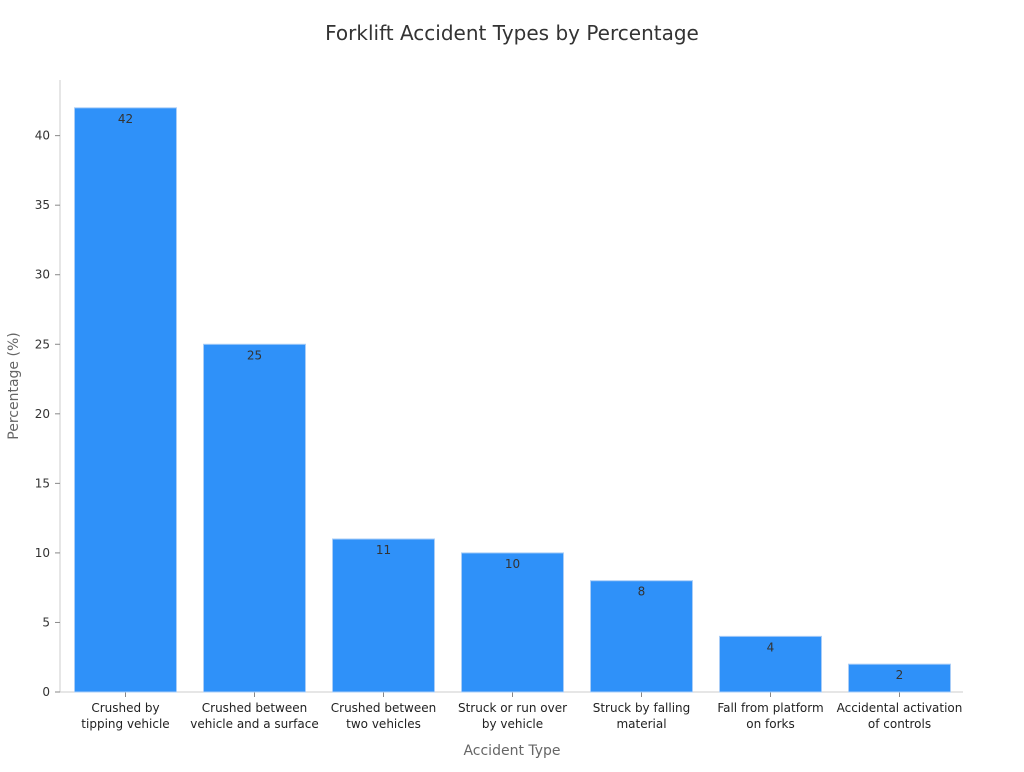 Image resolution: width=1024 pixels, height=772 pixels. What do you see at coordinates (46, 622) in the screenshot?
I see `y-tick-label: 5` at bounding box center [46, 622].